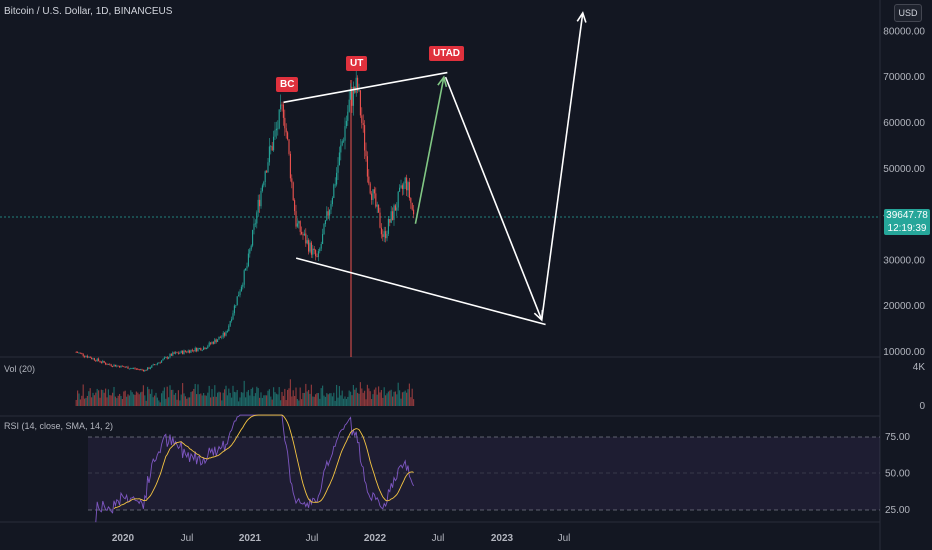 The height and width of the screenshot is (550, 932). Describe the element at coordinates (447, 53) in the screenshot. I see `label-utad: UTAD` at that location.